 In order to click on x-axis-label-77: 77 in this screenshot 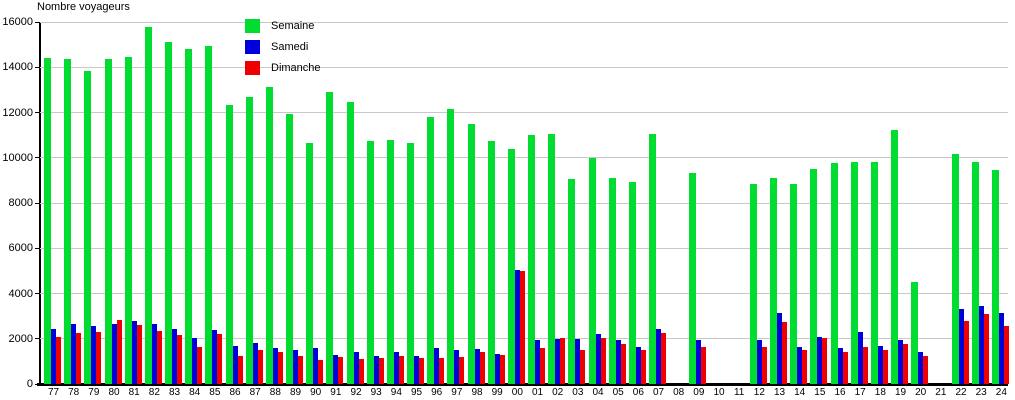, I will do `click(53, 392)`.